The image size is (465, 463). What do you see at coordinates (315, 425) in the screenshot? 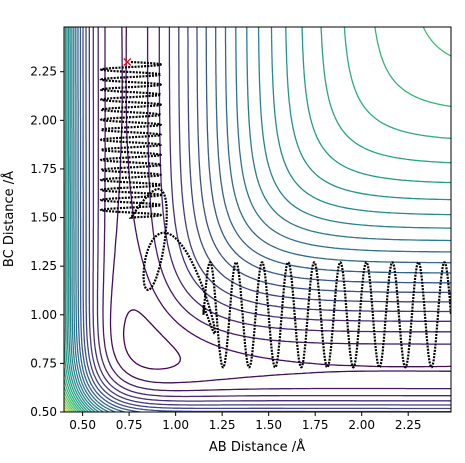
I see `x-tick-label: 1.75` at bounding box center [315, 425].